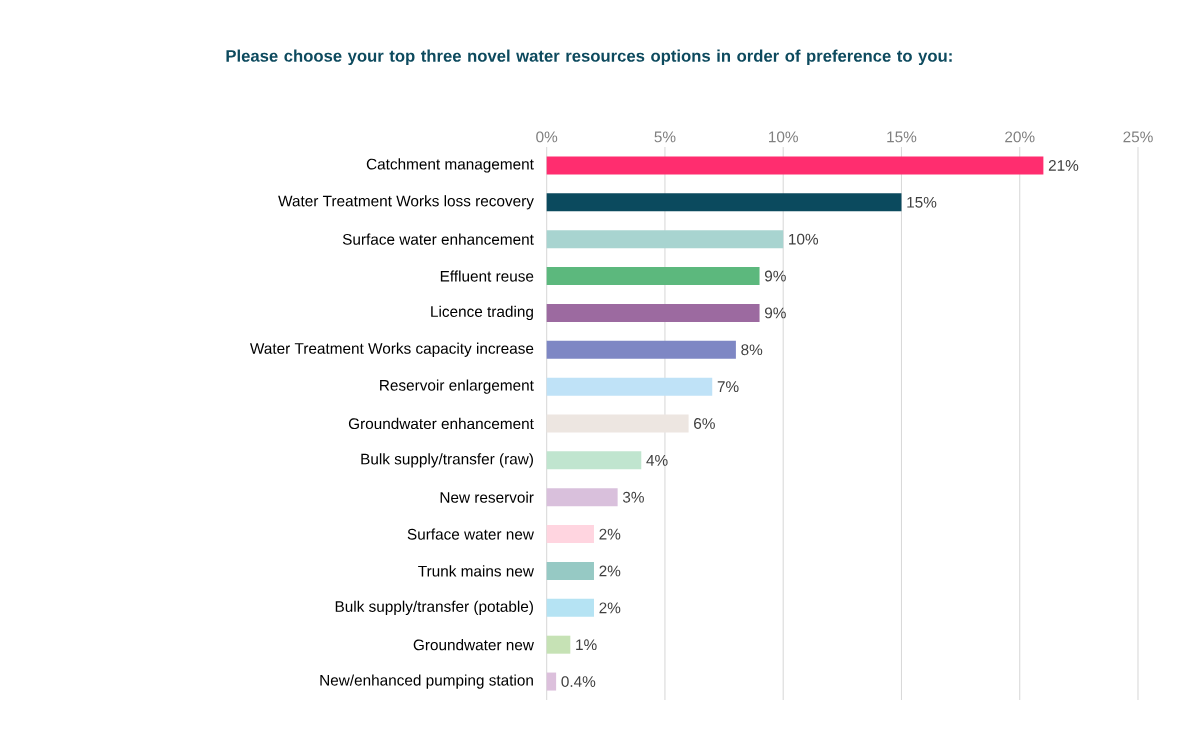 Image resolution: width=1192 pixels, height=735 pixels. What do you see at coordinates (752, 350) in the screenshot?
I see `data-label: 8%` at bounding box center [752, 350].